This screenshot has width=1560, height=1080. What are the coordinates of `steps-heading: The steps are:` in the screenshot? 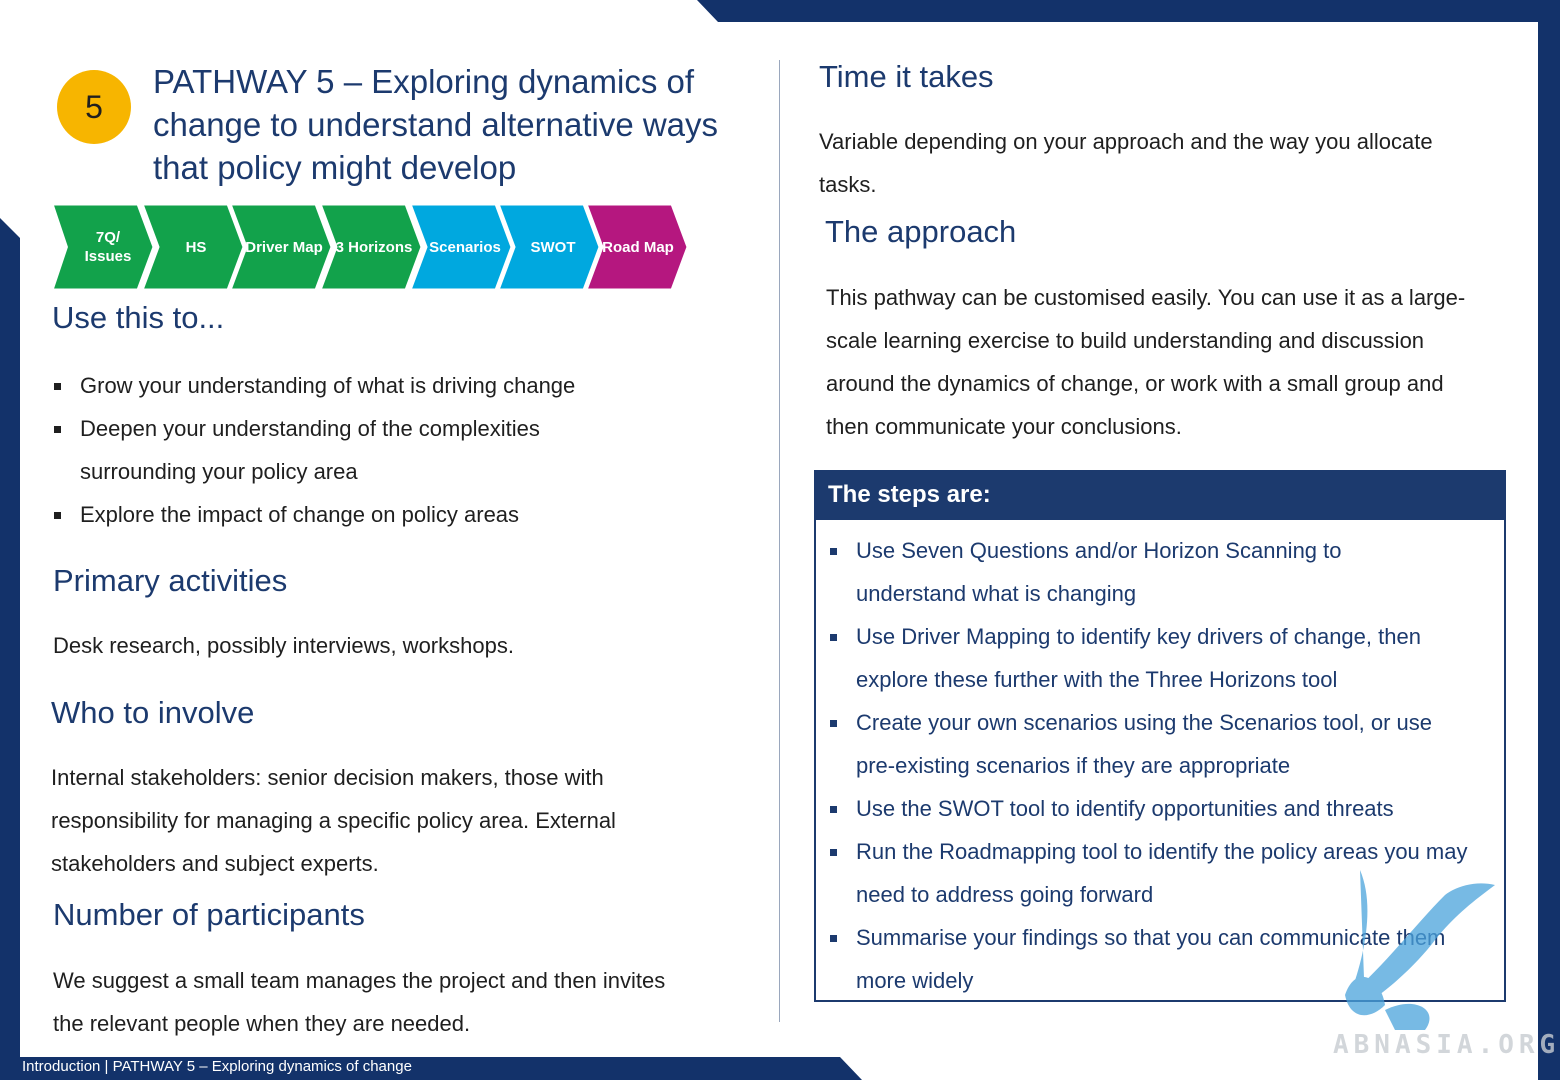 It's located at (1160, 495).